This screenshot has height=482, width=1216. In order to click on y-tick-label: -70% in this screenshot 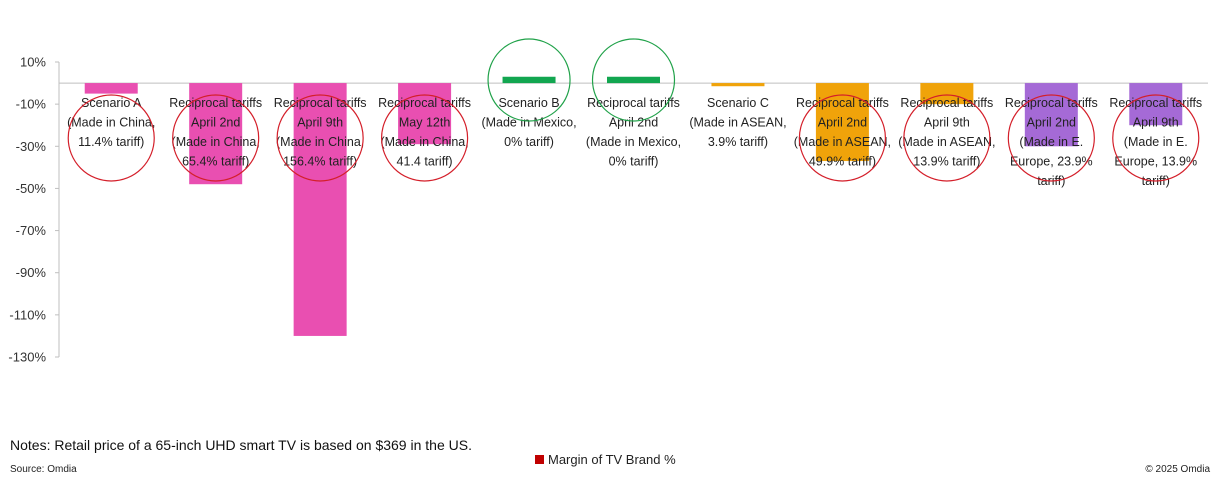, I will do `click(31, 230)`.